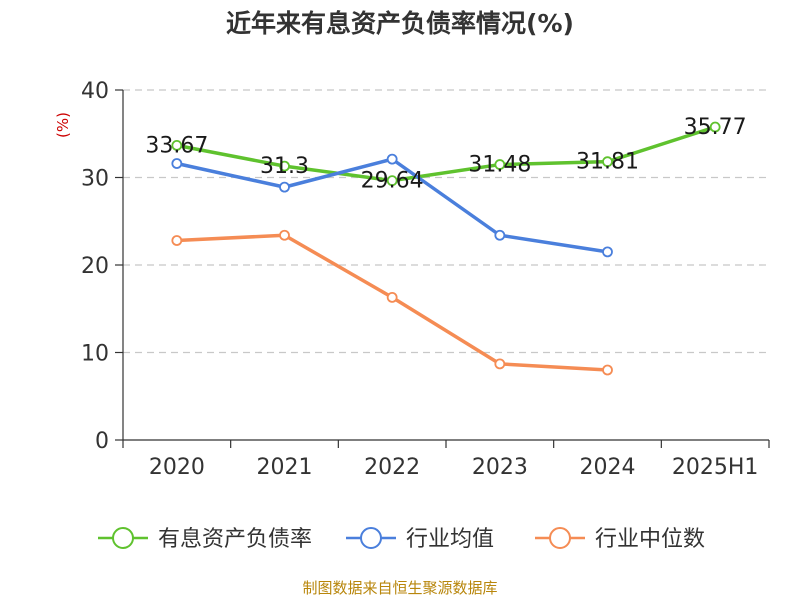 This screenshot has width=800, height=600. I want to click on data-label: 29.64, so click(392, 181).